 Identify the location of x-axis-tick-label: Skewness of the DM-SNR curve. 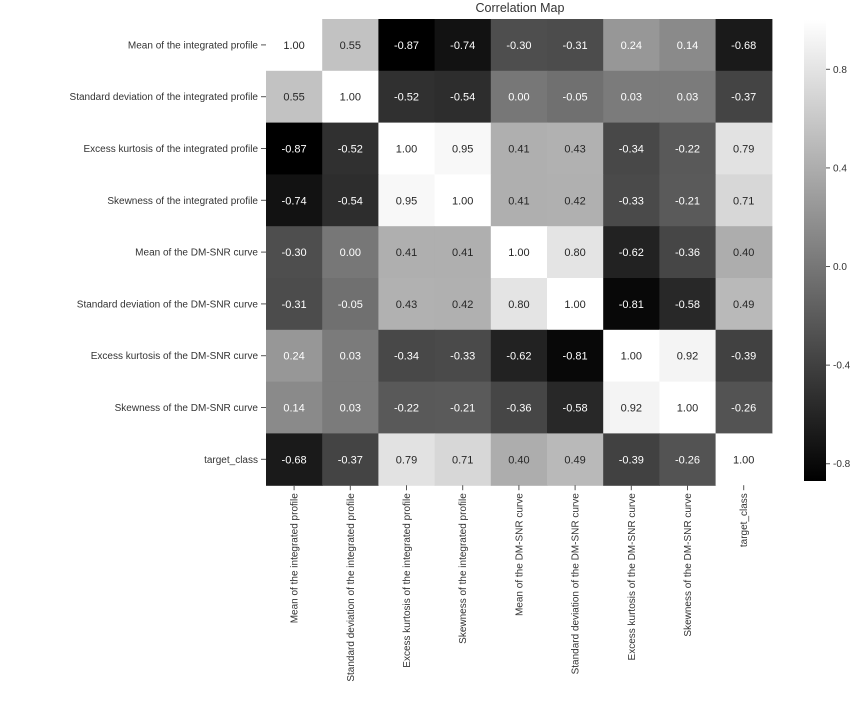
(688, 565).